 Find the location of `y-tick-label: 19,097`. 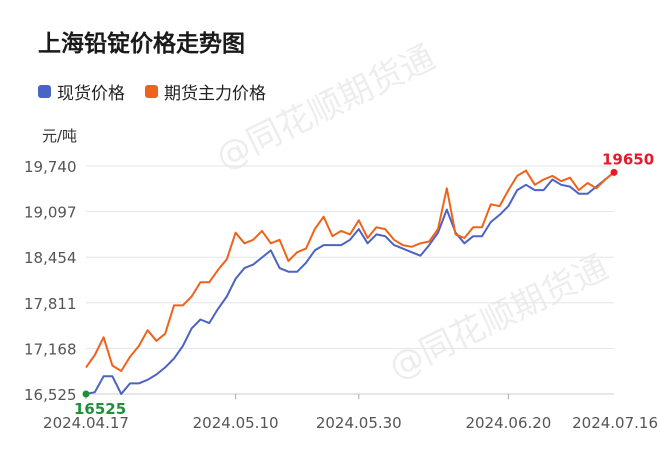

y-tick-label: 19,097 is located at coordinates (50, 213).